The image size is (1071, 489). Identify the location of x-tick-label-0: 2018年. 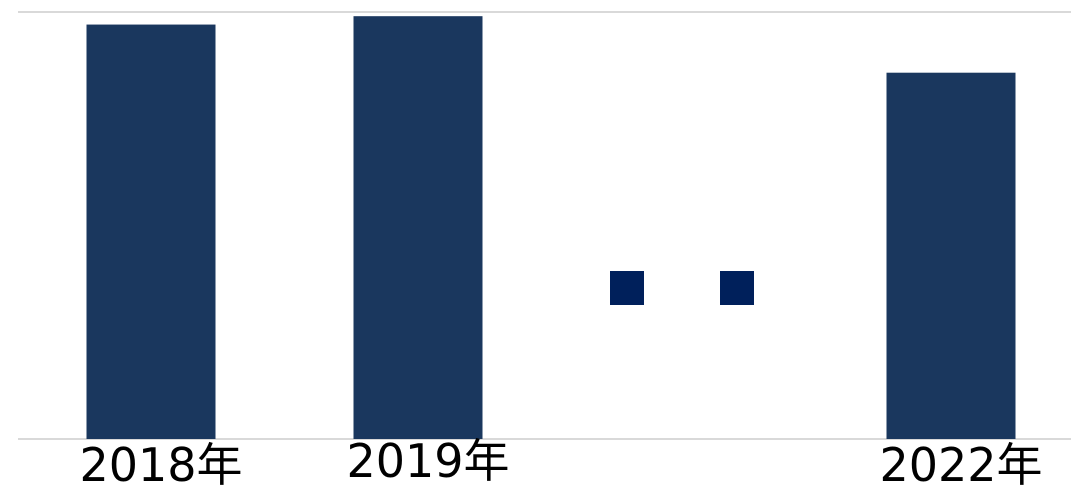
(160, 463).